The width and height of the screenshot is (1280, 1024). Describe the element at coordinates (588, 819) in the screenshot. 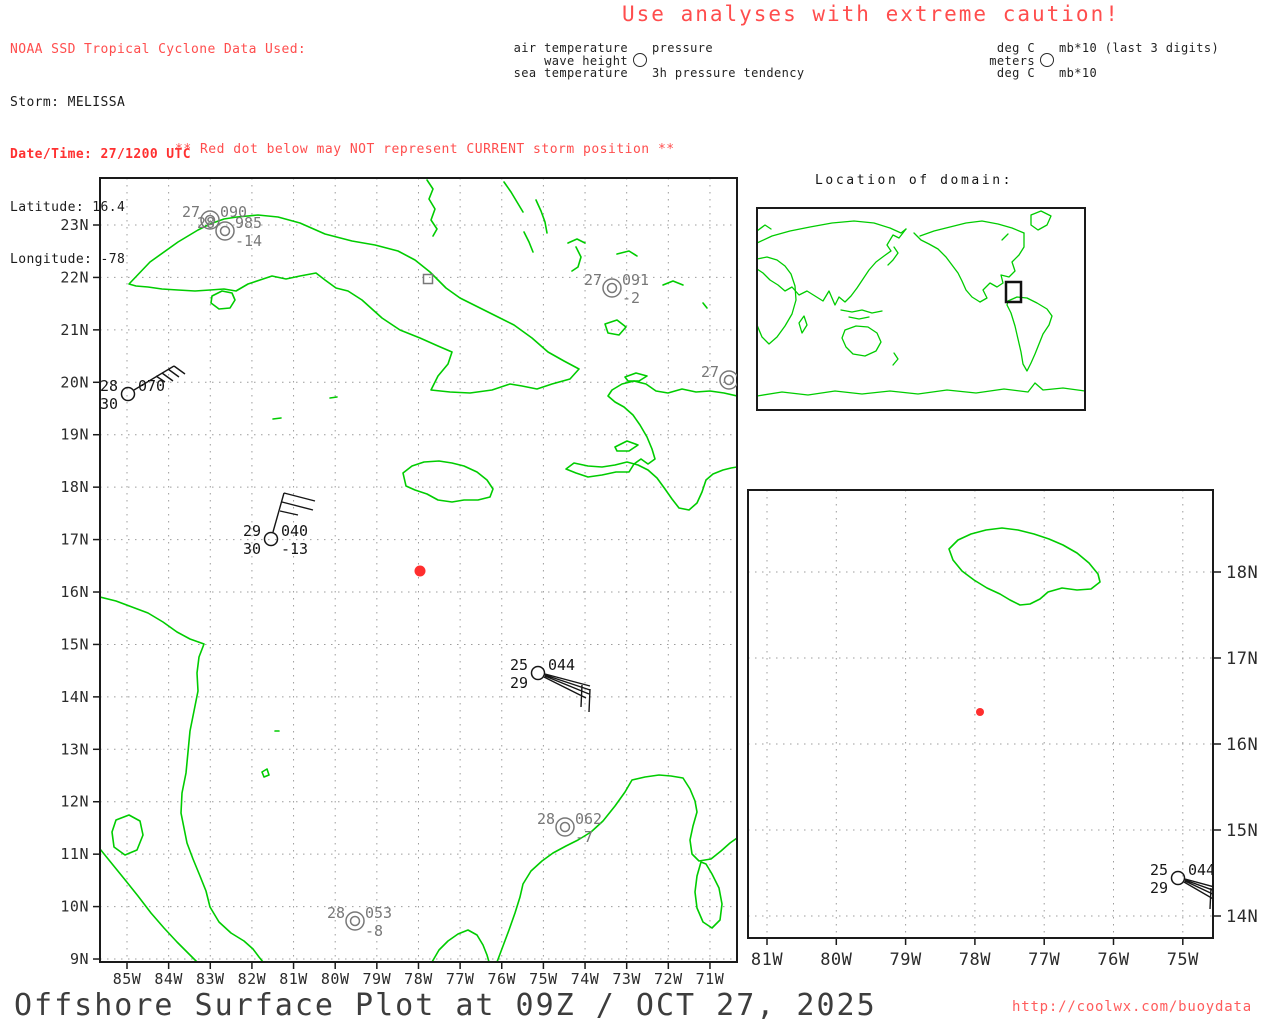

I see `pressure-value: 062` at that location.